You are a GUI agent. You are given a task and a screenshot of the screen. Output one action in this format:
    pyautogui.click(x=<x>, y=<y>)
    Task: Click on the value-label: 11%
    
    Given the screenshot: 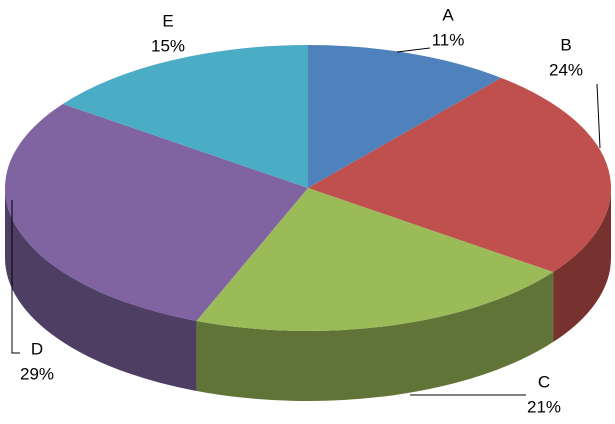 What is the action you would take?
    pyautogui.click(x=448, y=39)
    